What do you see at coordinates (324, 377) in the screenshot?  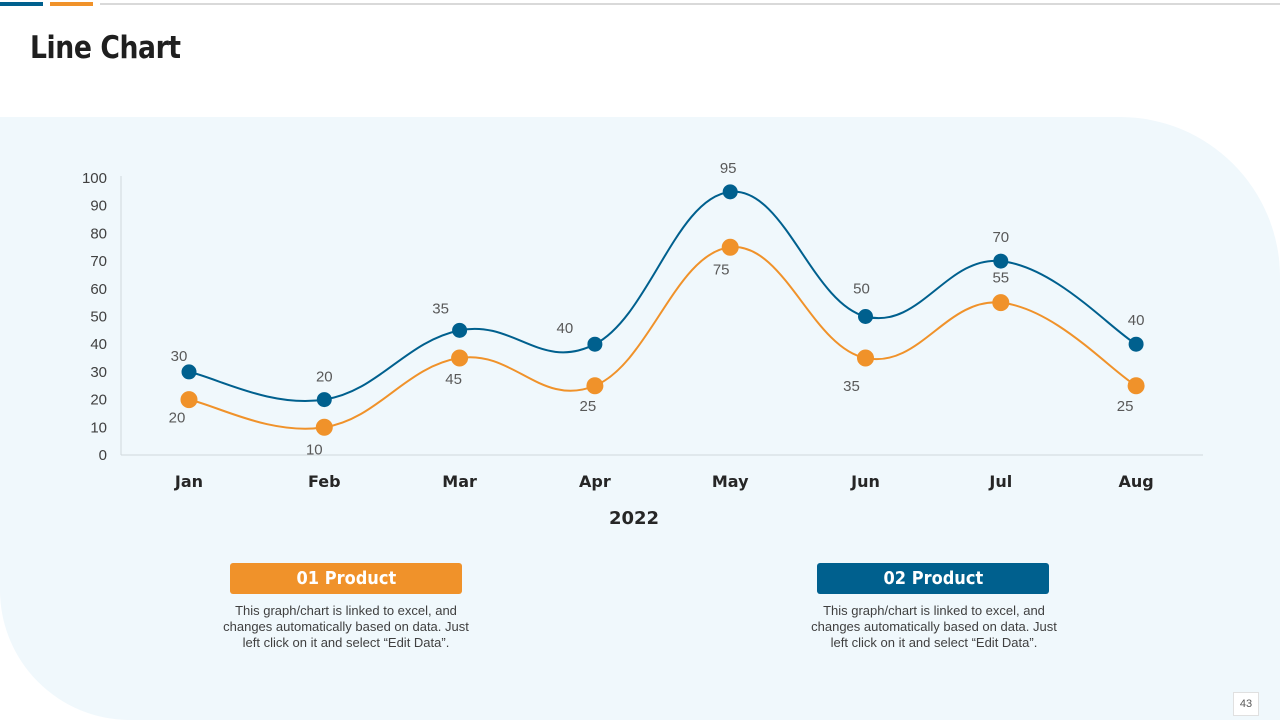 I see `data-label-series-2: 20` at bounding box center [324, 377].